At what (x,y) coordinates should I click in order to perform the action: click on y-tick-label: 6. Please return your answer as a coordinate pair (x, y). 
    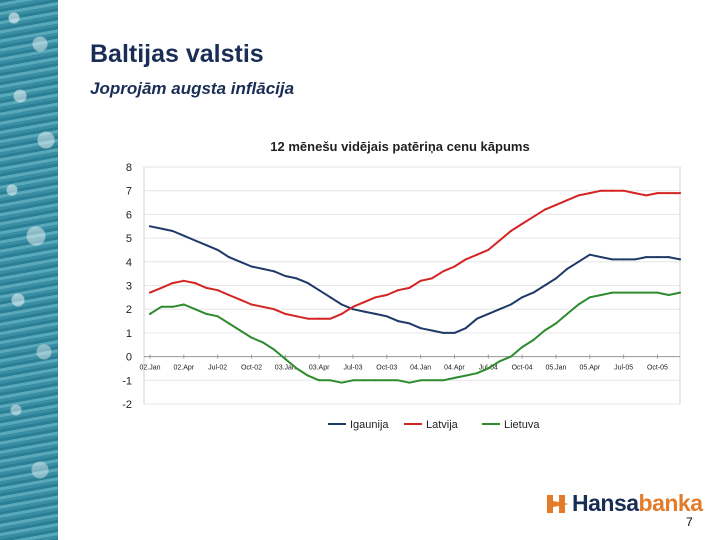
    Looking at the image, I should click on (129, 215).